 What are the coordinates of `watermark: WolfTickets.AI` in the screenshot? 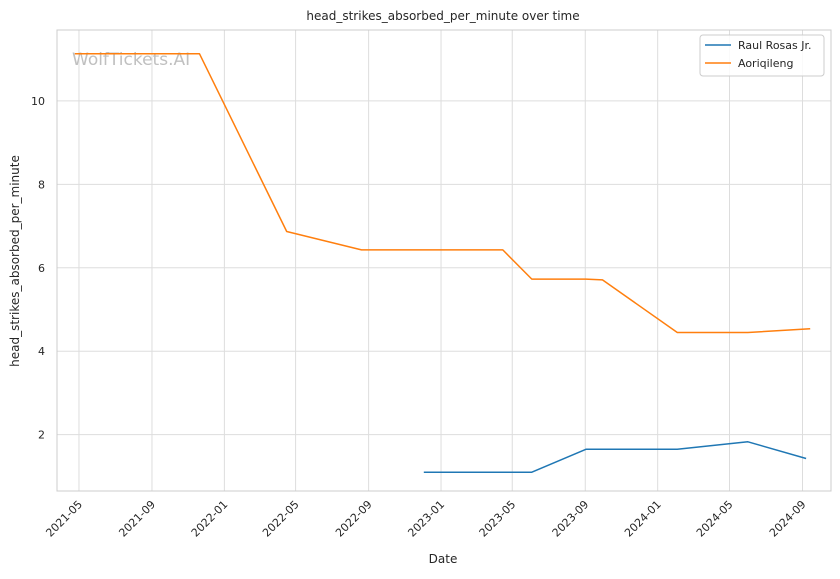 It's located at (131, 60).